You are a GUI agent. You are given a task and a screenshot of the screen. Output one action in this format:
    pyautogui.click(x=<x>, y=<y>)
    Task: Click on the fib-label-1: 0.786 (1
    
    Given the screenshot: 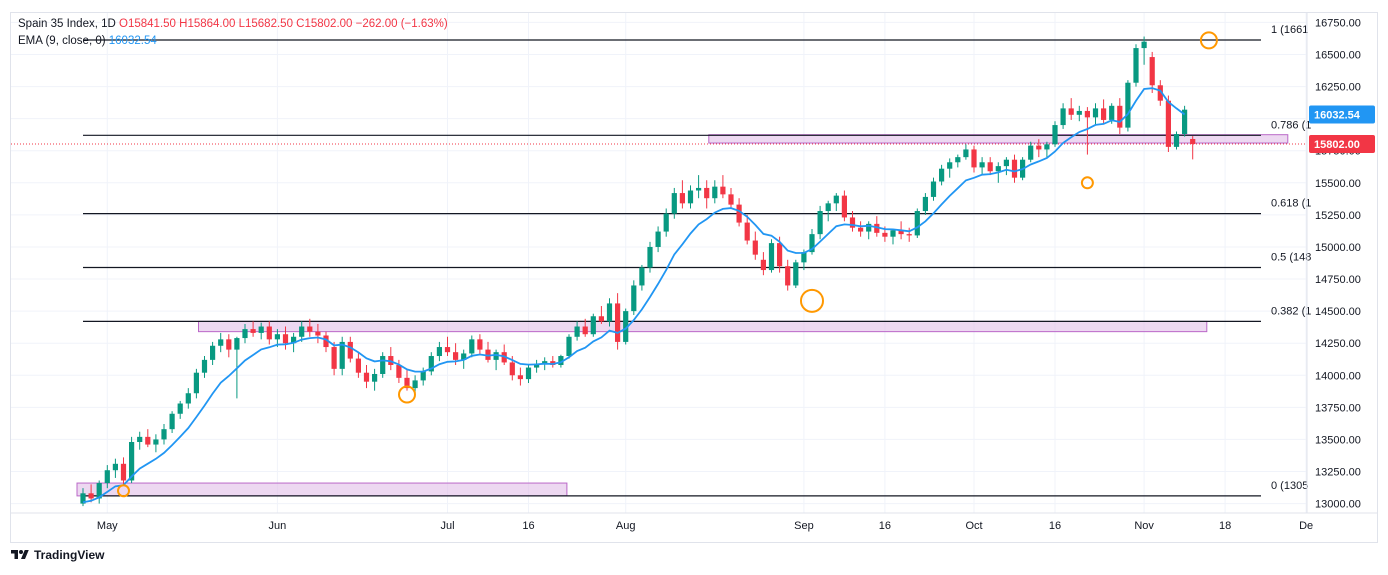 What is the action you would take?
    pyautogui.click(x=1291, y=125)
    